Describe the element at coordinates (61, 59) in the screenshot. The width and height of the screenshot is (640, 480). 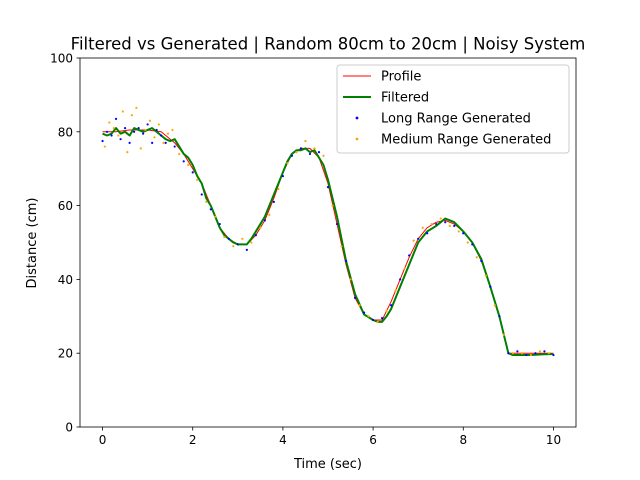
I see `y-tick-label: 100` at that location.